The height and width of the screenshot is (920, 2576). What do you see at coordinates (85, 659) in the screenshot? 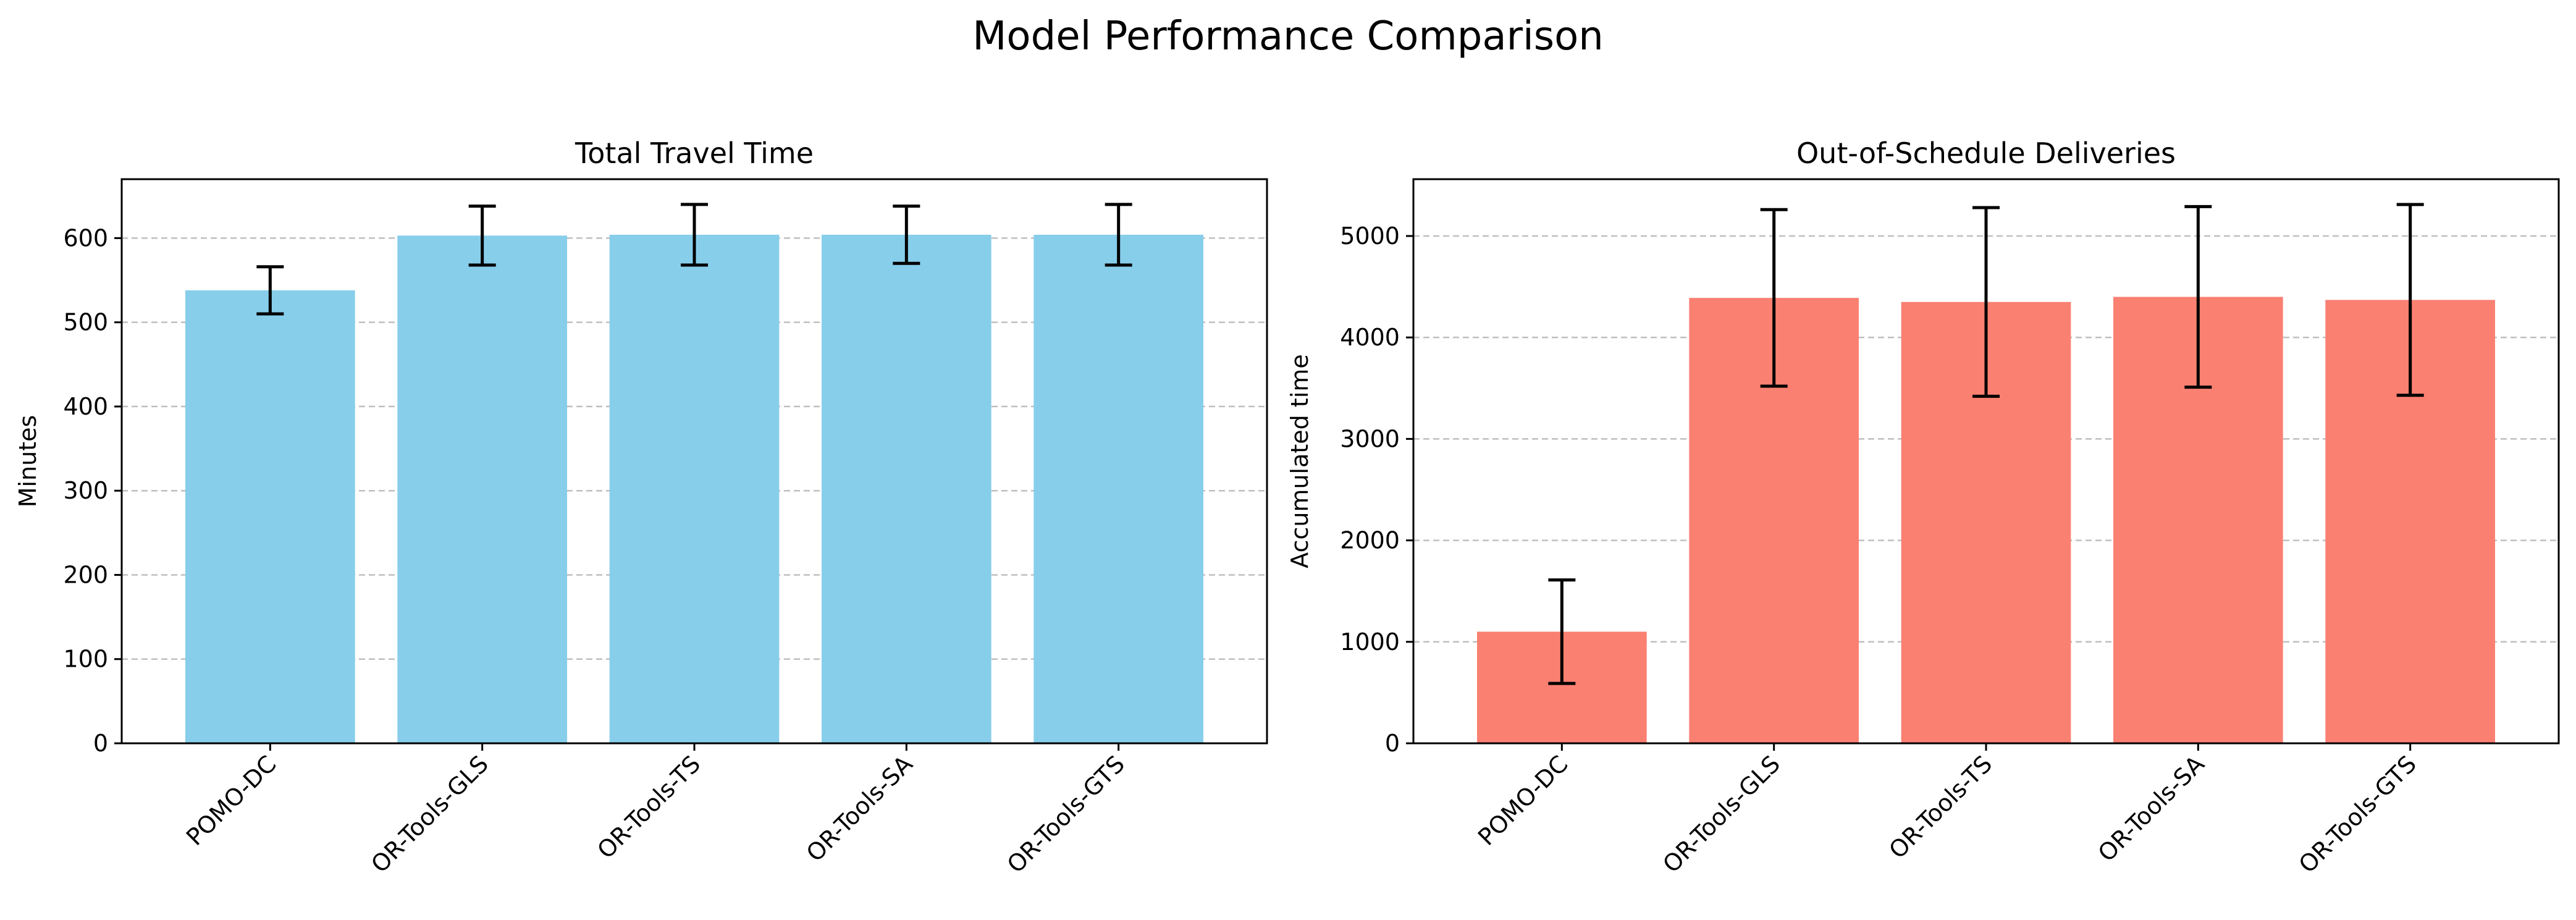
I see `y-tick-label: 100` at bounding box center [85, 659].